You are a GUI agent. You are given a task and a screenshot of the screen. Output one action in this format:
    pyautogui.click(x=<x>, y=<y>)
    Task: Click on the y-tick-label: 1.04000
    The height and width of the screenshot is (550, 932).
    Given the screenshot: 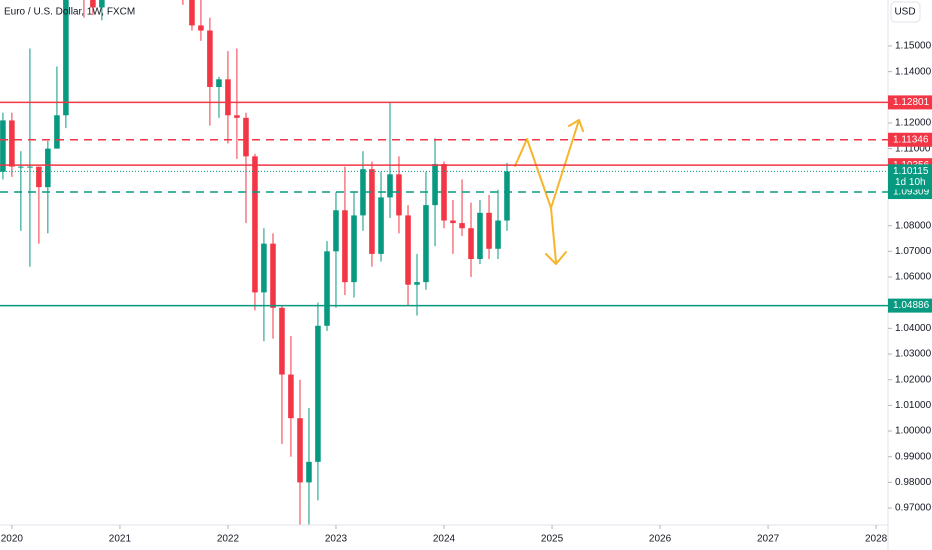 What is the action you would take?
    pyautogui.click(x=913, y=328)
    